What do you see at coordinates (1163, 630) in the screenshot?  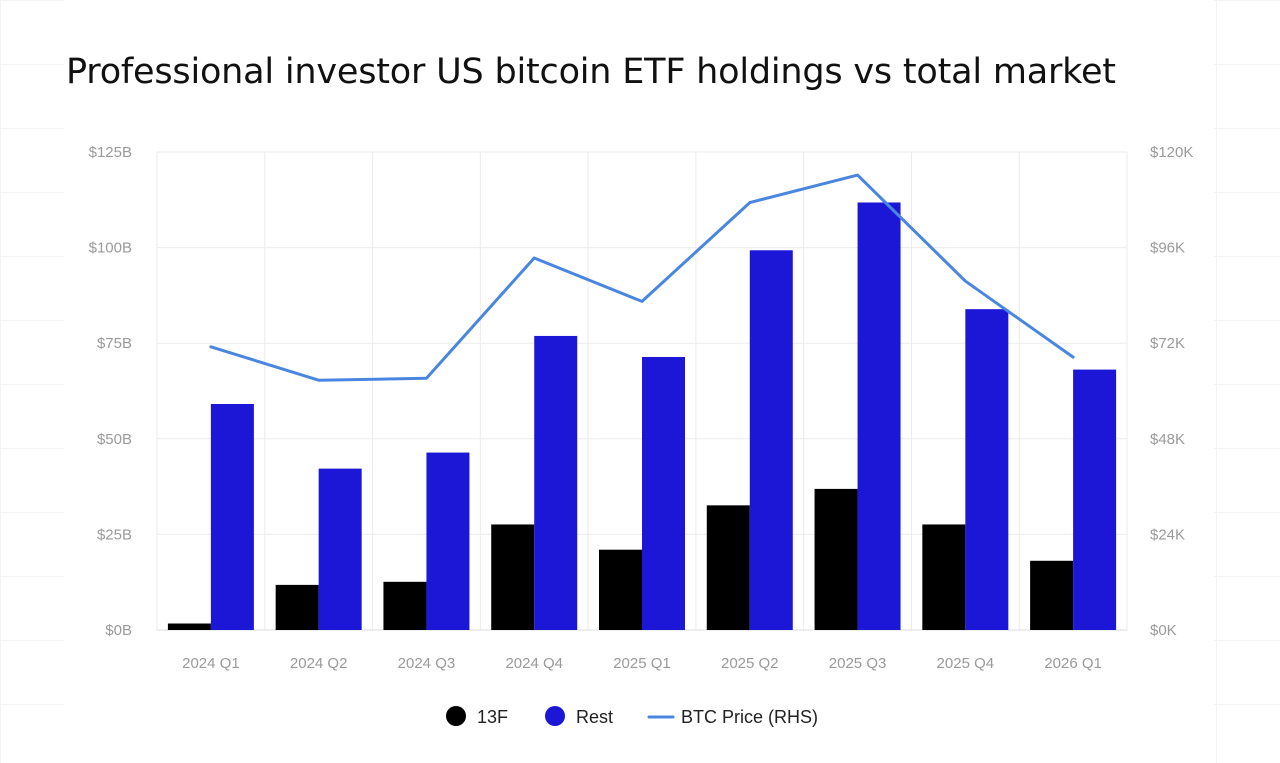 I see `y-right-tick-label: $0K` at bounding box center [1163, 630].